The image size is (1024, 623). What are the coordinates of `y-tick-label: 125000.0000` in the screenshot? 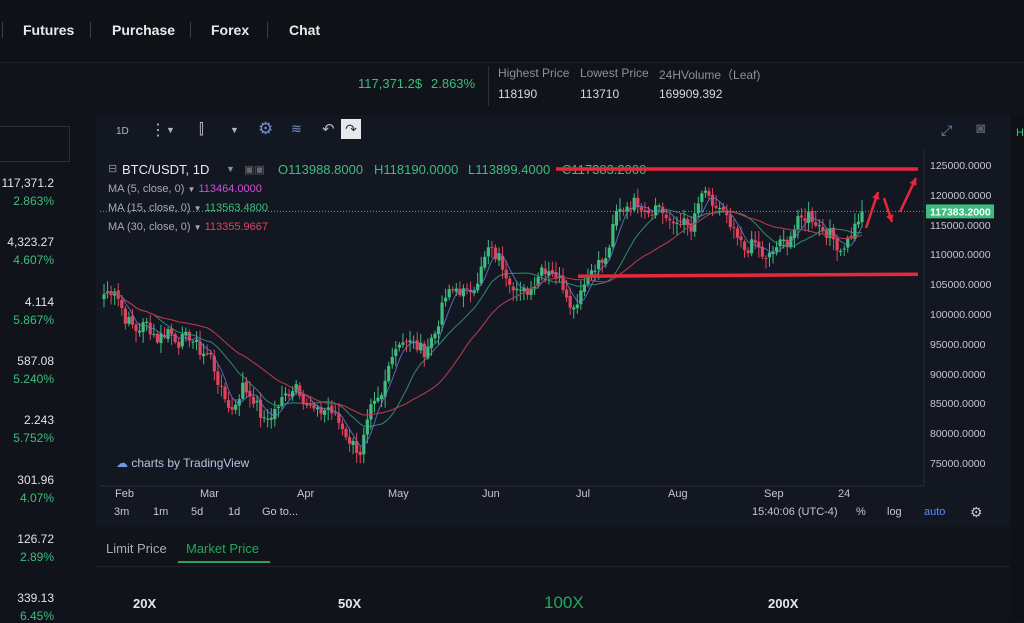 It's located at (961, 166).